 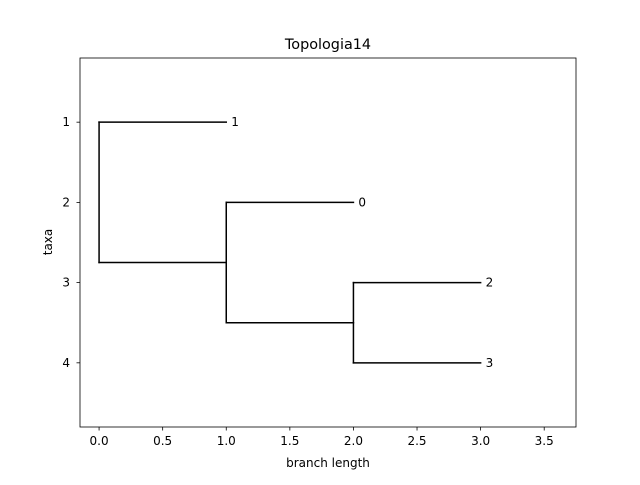 What do you see at coordinates (289, 441) in the screenshot?
I see `x-tick-label: 1.5` at bounding box center [289, 441].